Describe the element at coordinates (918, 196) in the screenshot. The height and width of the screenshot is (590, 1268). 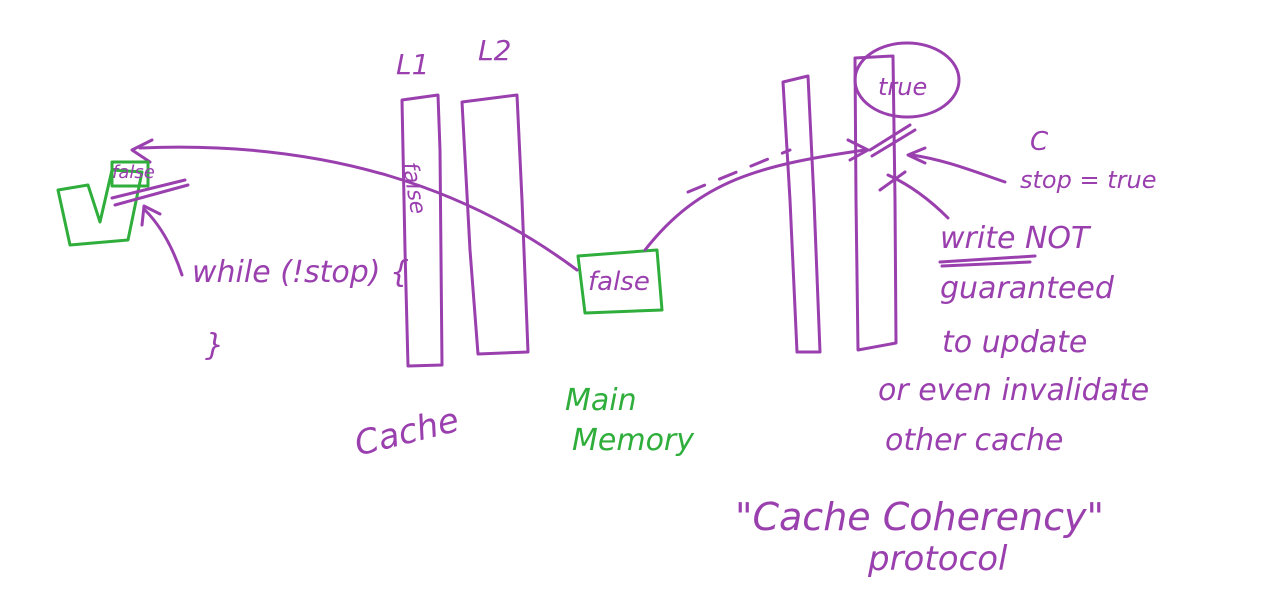
I see `arrow-write-to-cache` at that location.